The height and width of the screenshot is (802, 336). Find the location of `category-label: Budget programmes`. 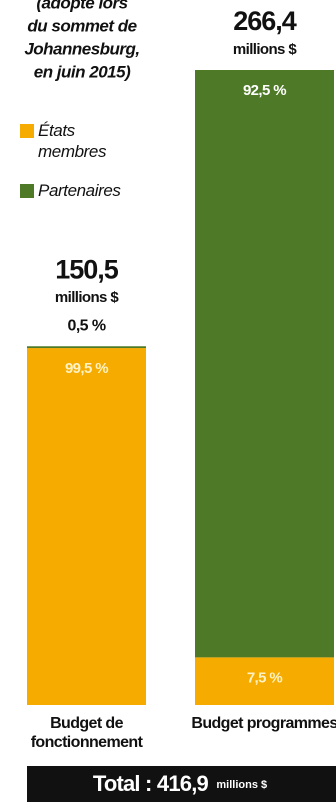

category-label: Budget programmes is located at coordinates (263, 723).